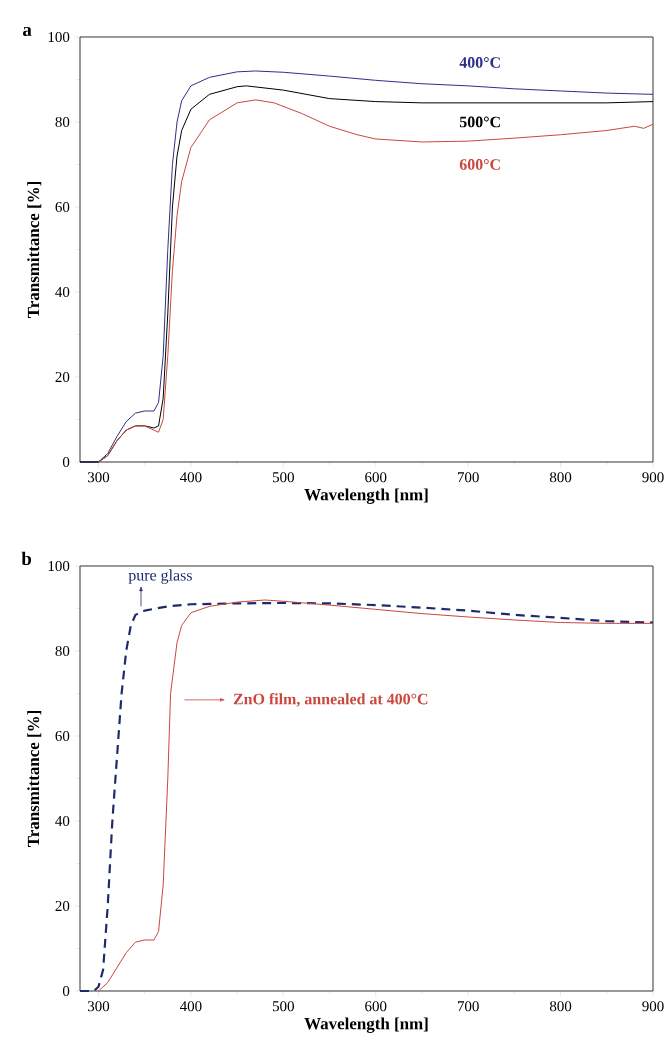  Describe the element at coordinates (479, 62) in the screenshot. I see `series-label: 400°C` at that location.